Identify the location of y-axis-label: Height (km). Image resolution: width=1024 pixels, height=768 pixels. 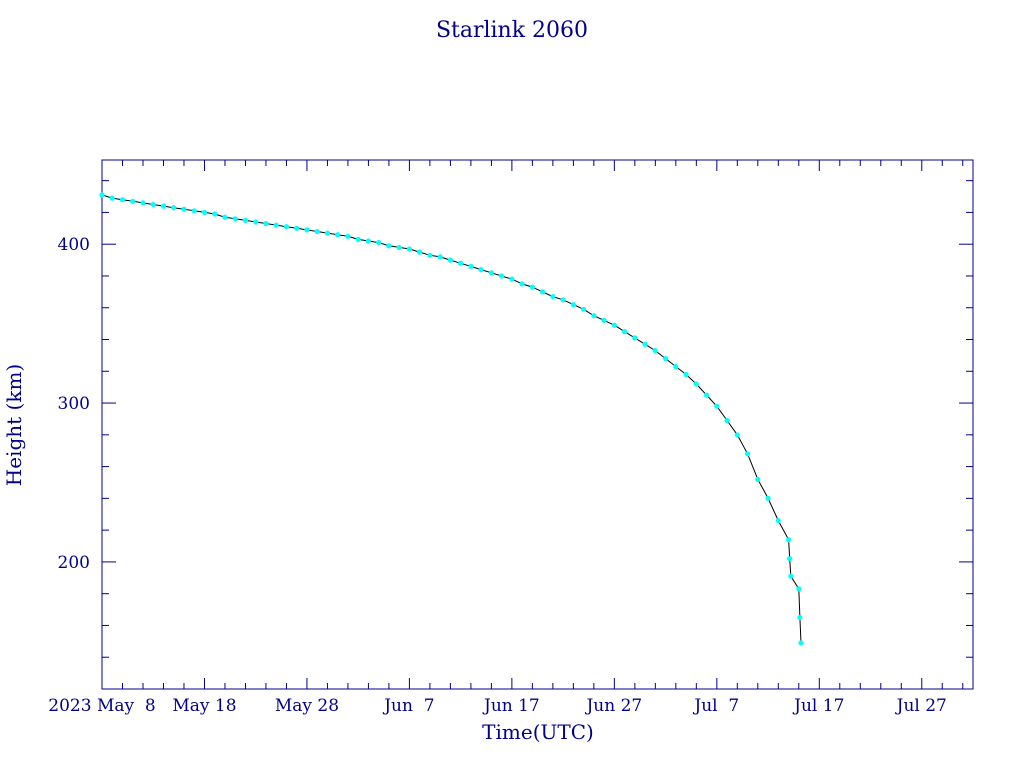
(14, 425).